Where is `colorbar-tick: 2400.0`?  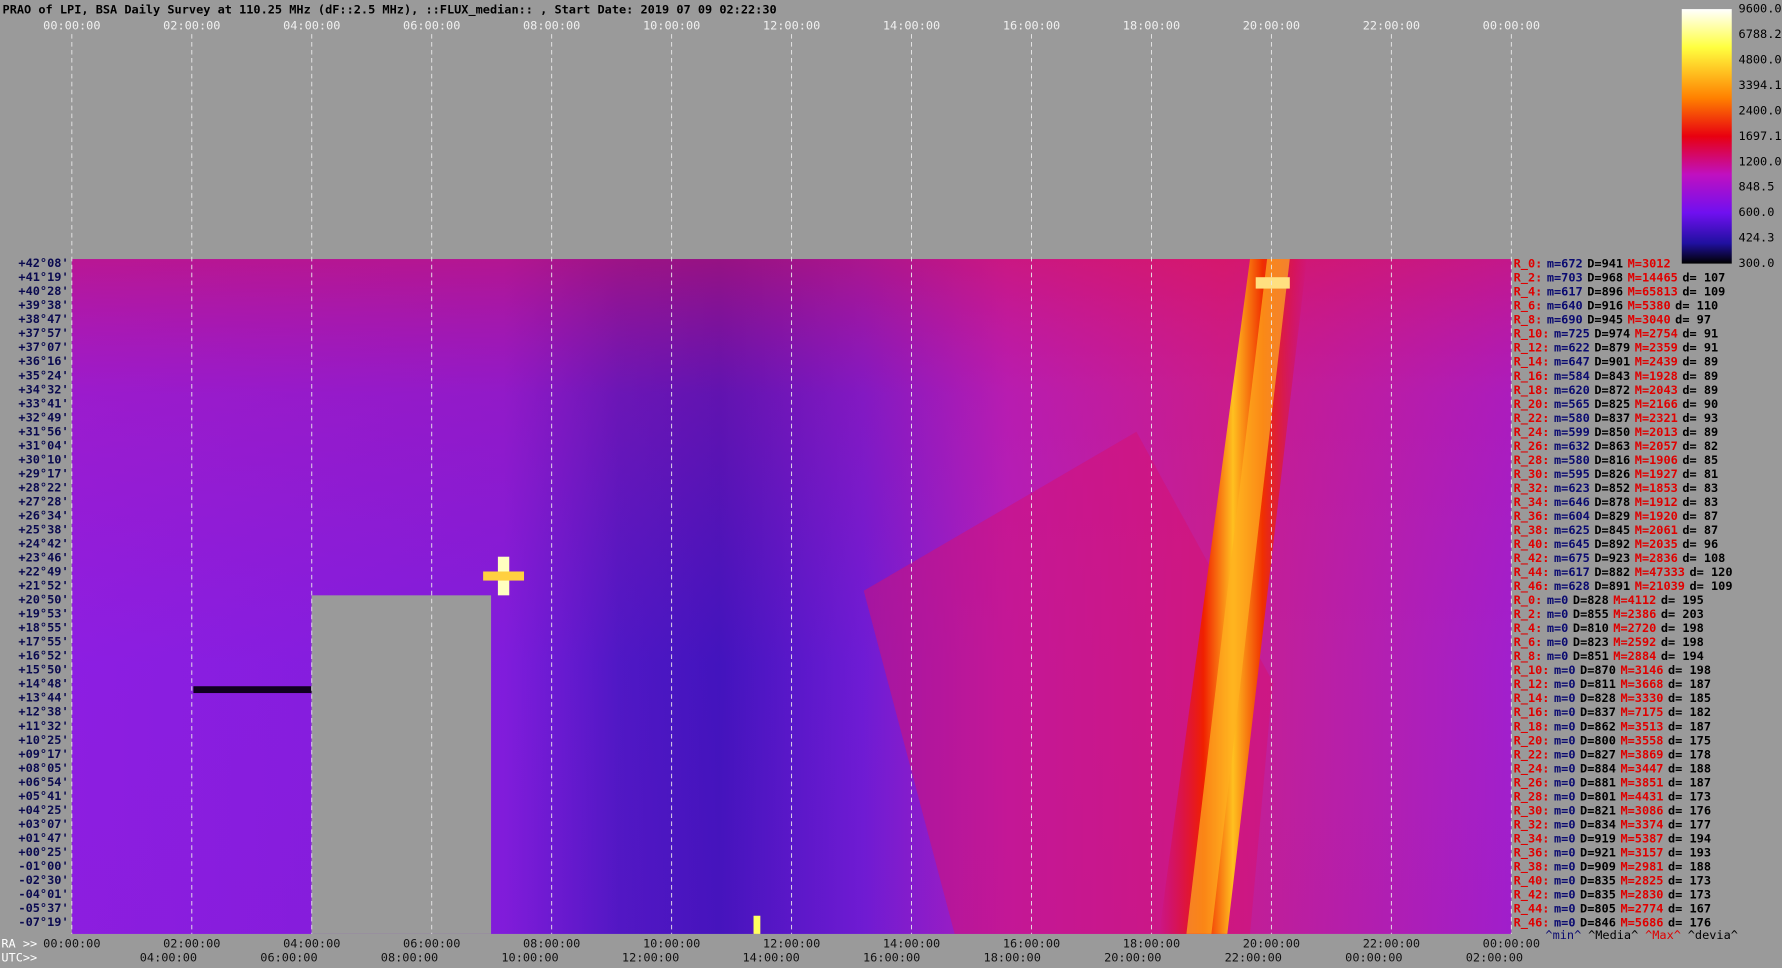 colorbar-tick: 2400.0 is located at coordinates (1760, 110).